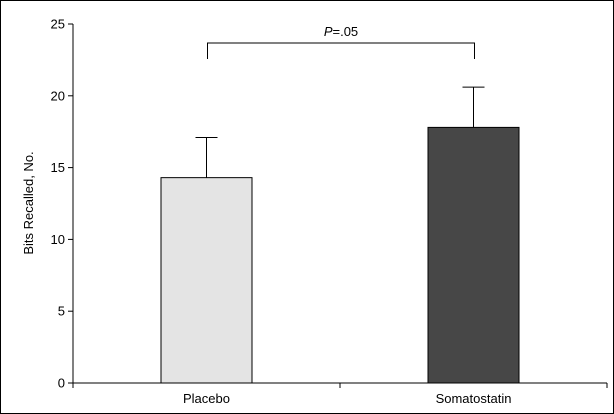 This screenshot has height=414, width=614. What do you see at coordinates (340, 132) in the screenshot?
I see `error-bars-layer` at bounding box center [340, 132].